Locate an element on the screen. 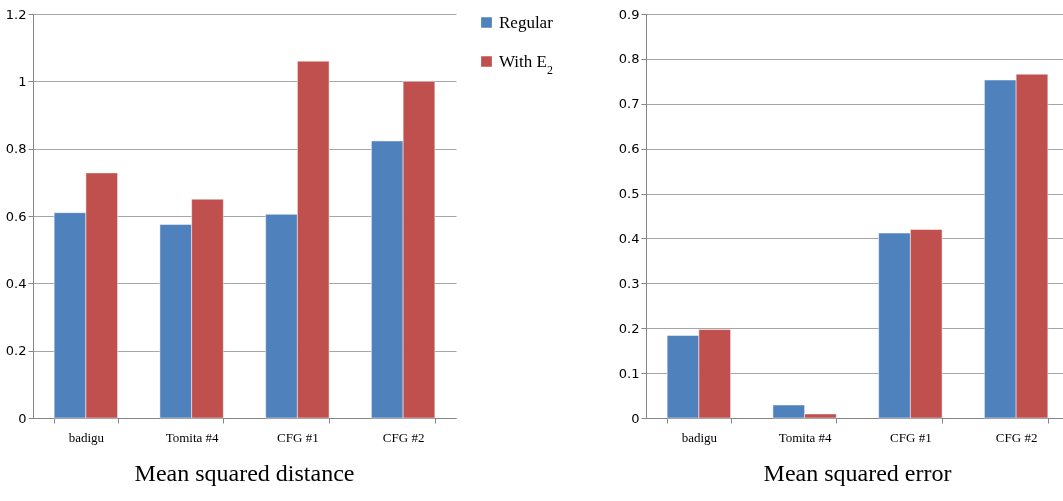  y-tick-label: 0.7 is located at coordinates (629, 104).